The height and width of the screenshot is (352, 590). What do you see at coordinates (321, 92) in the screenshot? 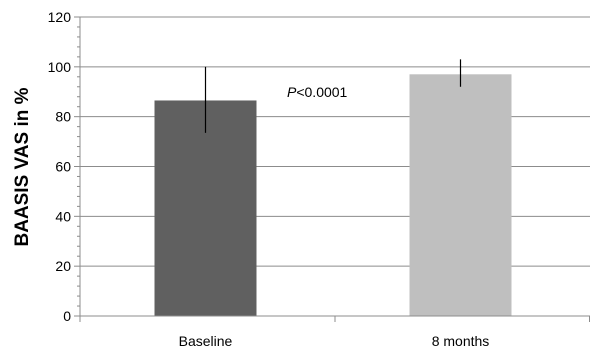
I see `p-value-text: <0.0001` at bounding box center [321, 92].